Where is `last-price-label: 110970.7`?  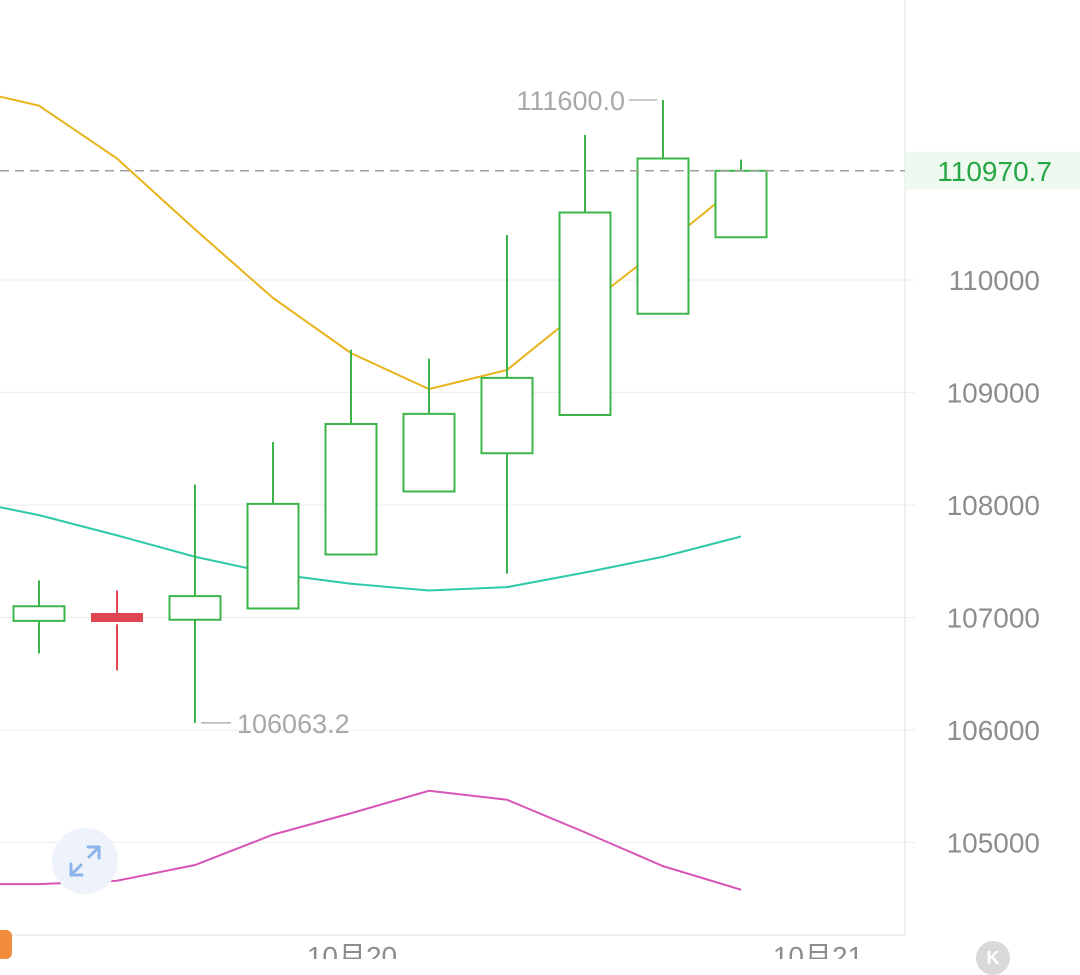
last-price-label: 110970.7 is located at coordinates (994, 171).